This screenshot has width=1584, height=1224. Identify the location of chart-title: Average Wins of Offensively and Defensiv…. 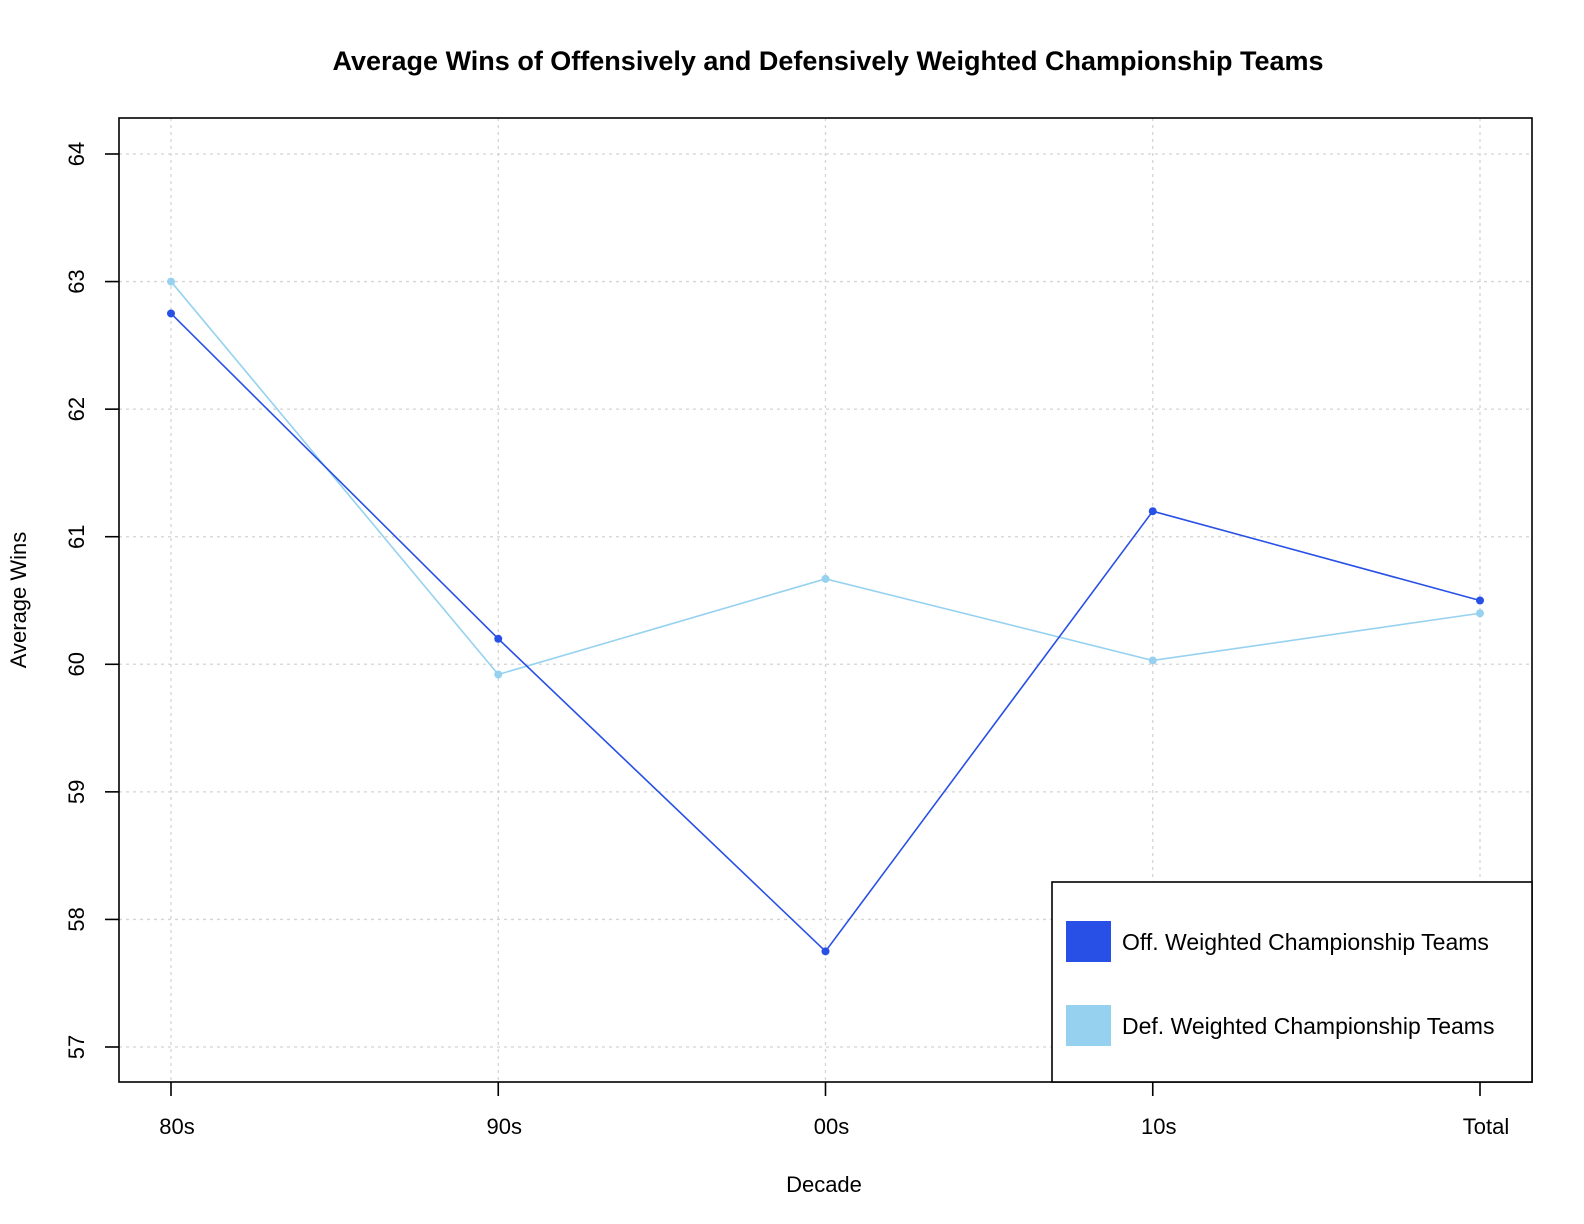
(828, 61).